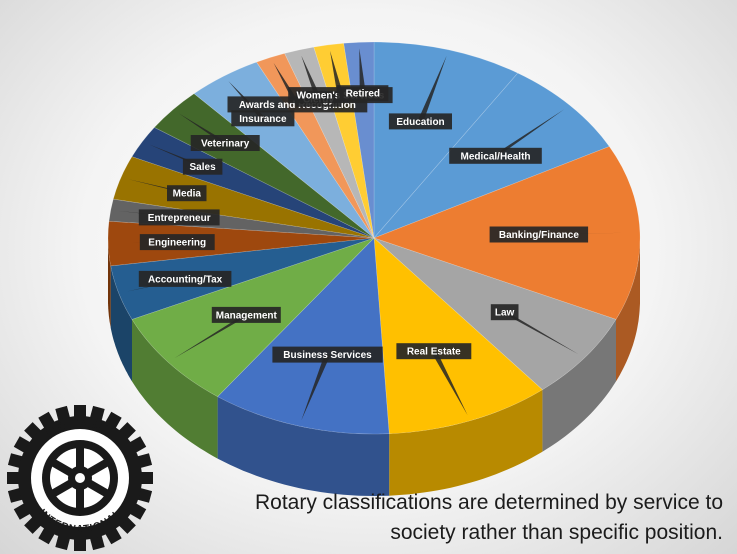 The height and width of the screenshot is (554, 737). I want to click on svg-text: Banking/Finance, so click(539, 235).